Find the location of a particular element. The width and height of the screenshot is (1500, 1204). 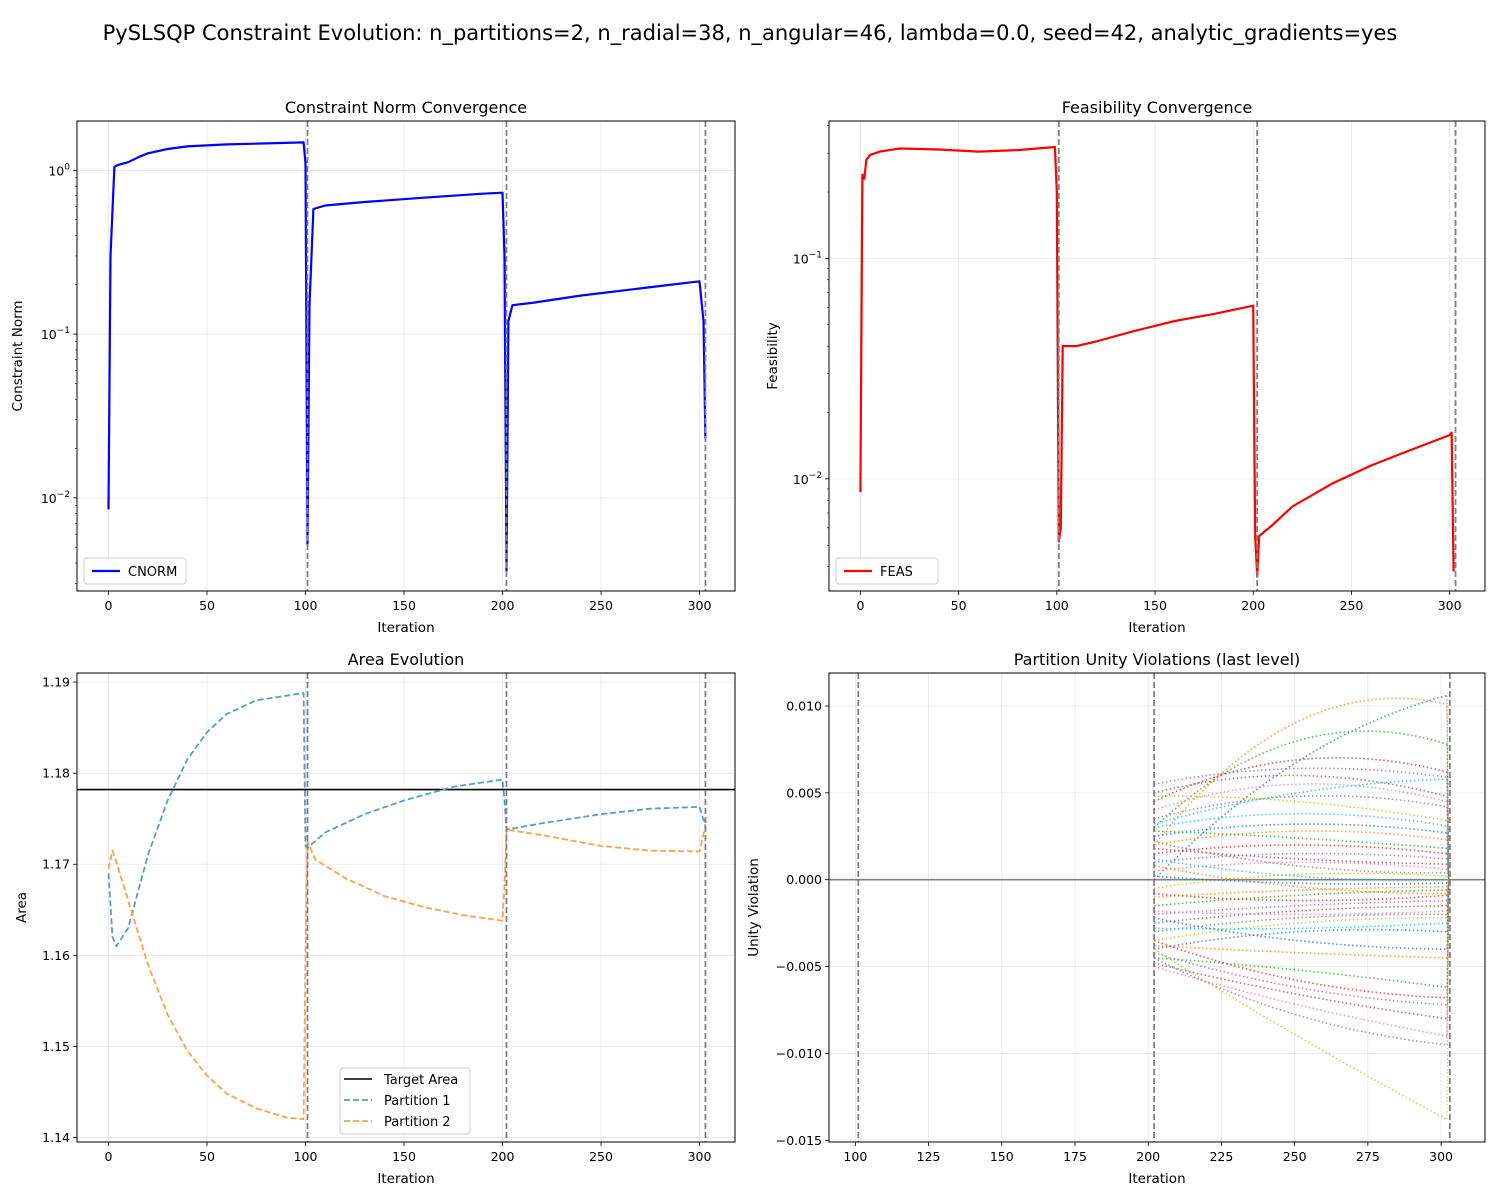

y-axis-label: Constraint Norm is located at coordinates (18, 355).